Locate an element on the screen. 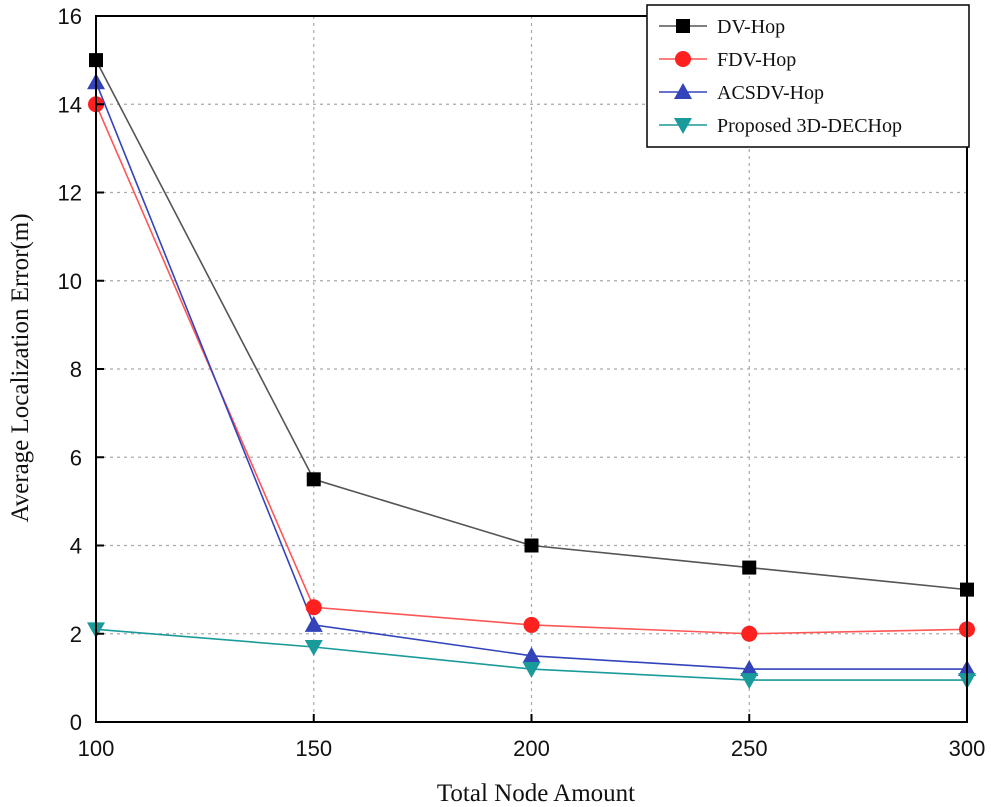 The image size is (991, 807). y-tick-label-10: 10 is located at coordinates (70, 281).